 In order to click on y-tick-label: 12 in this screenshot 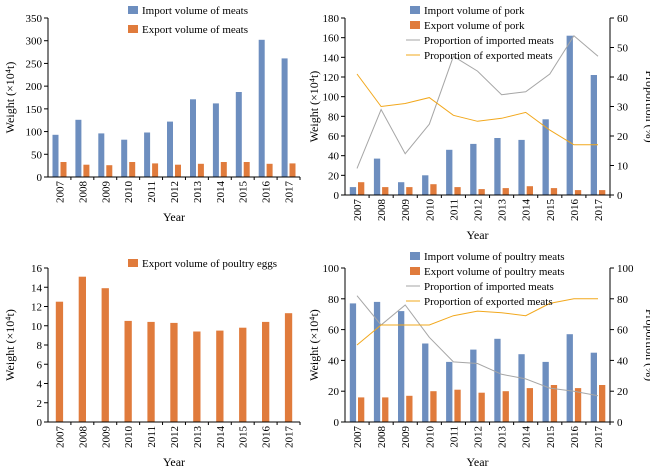, I will do `click(36, 308)`.